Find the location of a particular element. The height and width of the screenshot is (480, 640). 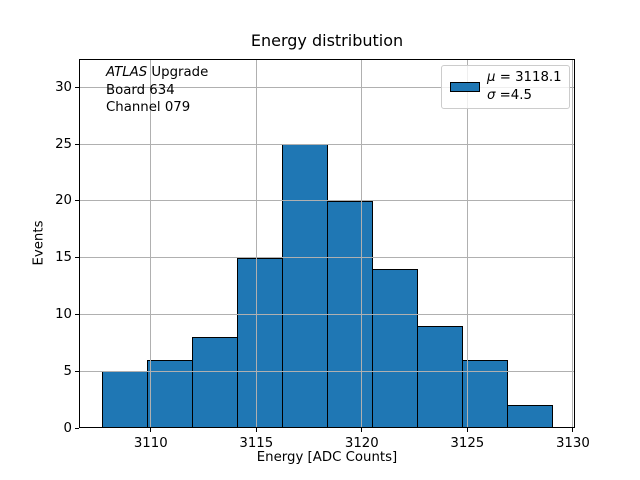

annotation-line-1: ATLAS Upgrade is located at coordinates (157, 73).